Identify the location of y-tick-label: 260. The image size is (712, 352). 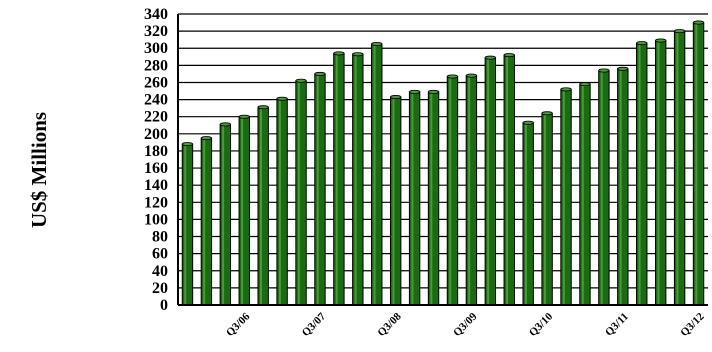
(156, 82).